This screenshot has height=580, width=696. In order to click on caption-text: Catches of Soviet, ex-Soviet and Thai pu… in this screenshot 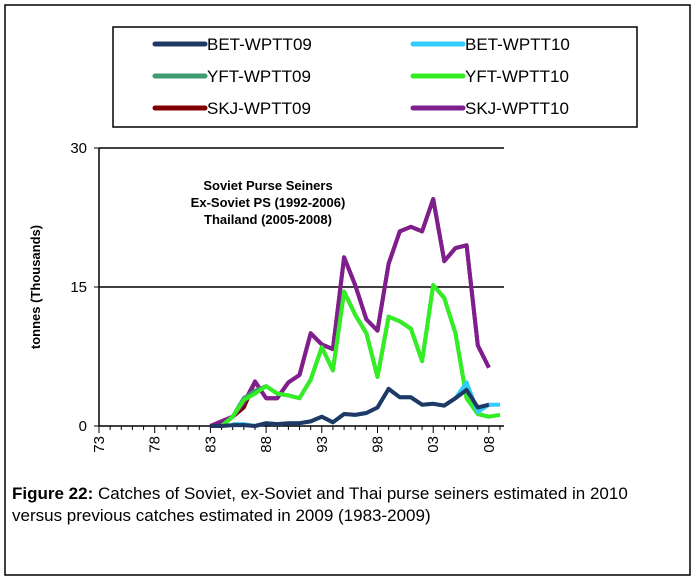, I will do `click(320, 504)`.